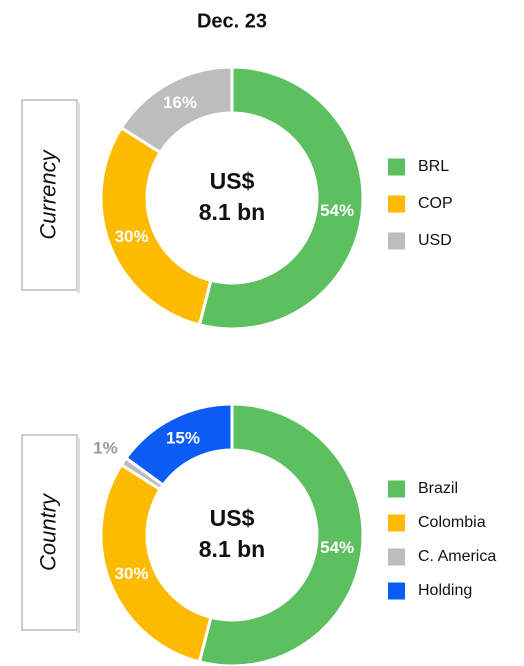 The image size is (524, 666). What do you see at coordinates (105, 447) in the screenshot?
I see `value-label: 1%` at bounding box center [105, 447].